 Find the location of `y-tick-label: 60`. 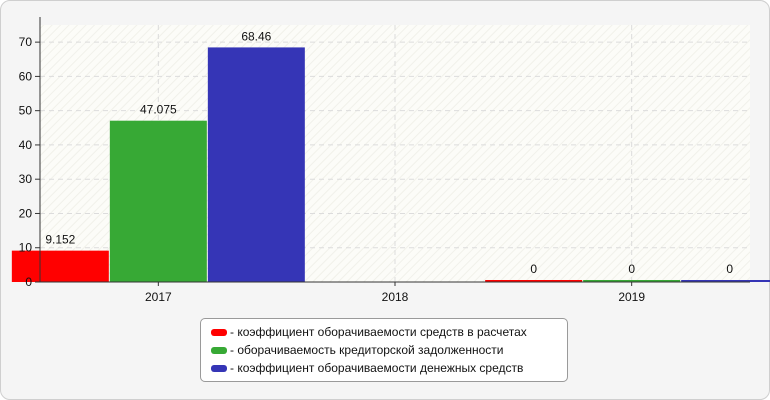

y-tick-label: 60 is located at coordinates (26, 76).